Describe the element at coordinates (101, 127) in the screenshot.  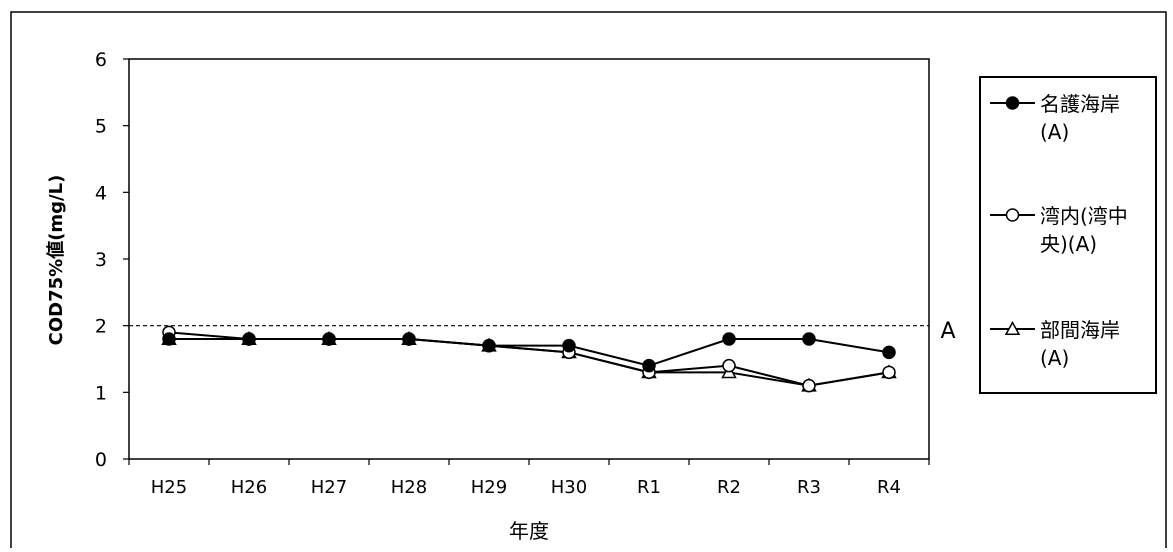
I see `y-tick-label: 5` at that location.